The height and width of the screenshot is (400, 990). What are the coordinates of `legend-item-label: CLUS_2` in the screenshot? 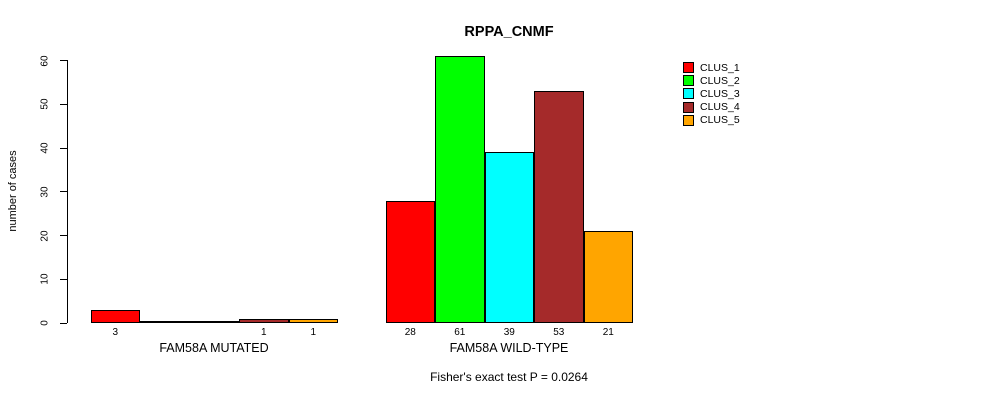 It's located at (720, 80).